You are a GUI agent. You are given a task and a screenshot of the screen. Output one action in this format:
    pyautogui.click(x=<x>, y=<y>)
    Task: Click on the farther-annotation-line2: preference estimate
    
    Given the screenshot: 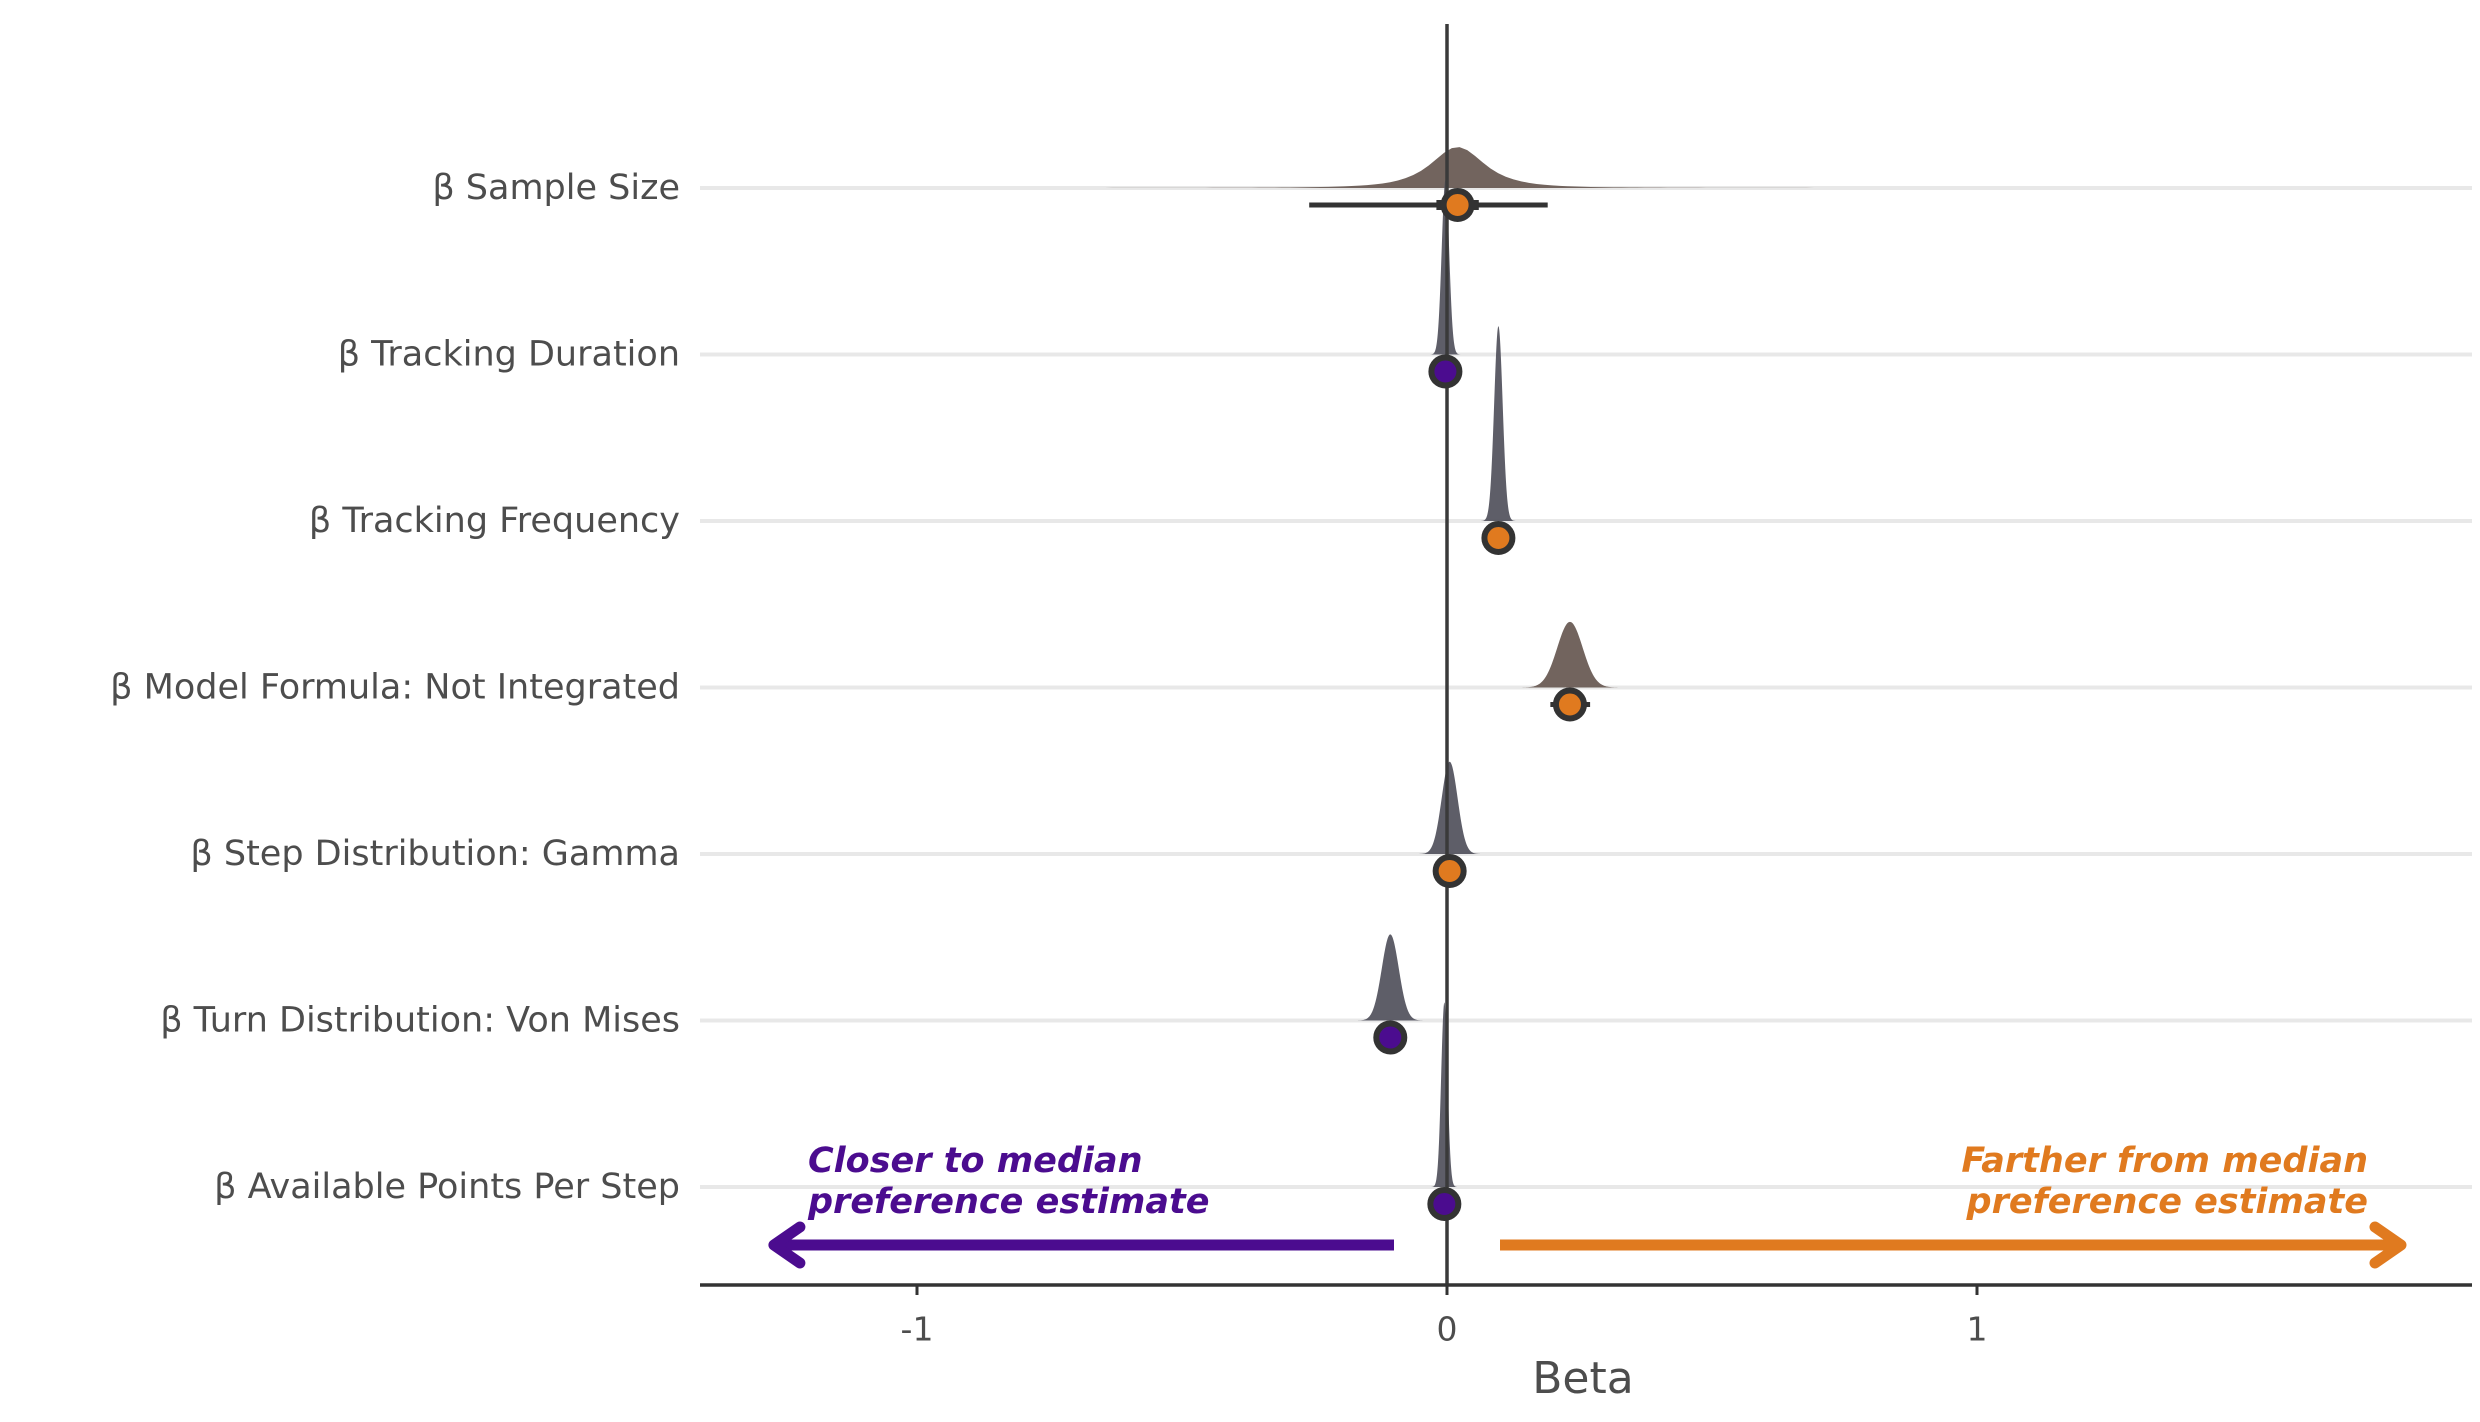 What is the action you would take?
    pyautogui.click(x=2167, y=1202)
    